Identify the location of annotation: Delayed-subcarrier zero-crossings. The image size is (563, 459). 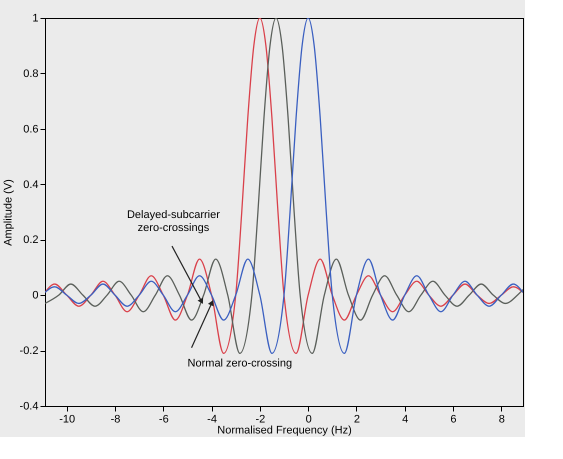
(173, 221).